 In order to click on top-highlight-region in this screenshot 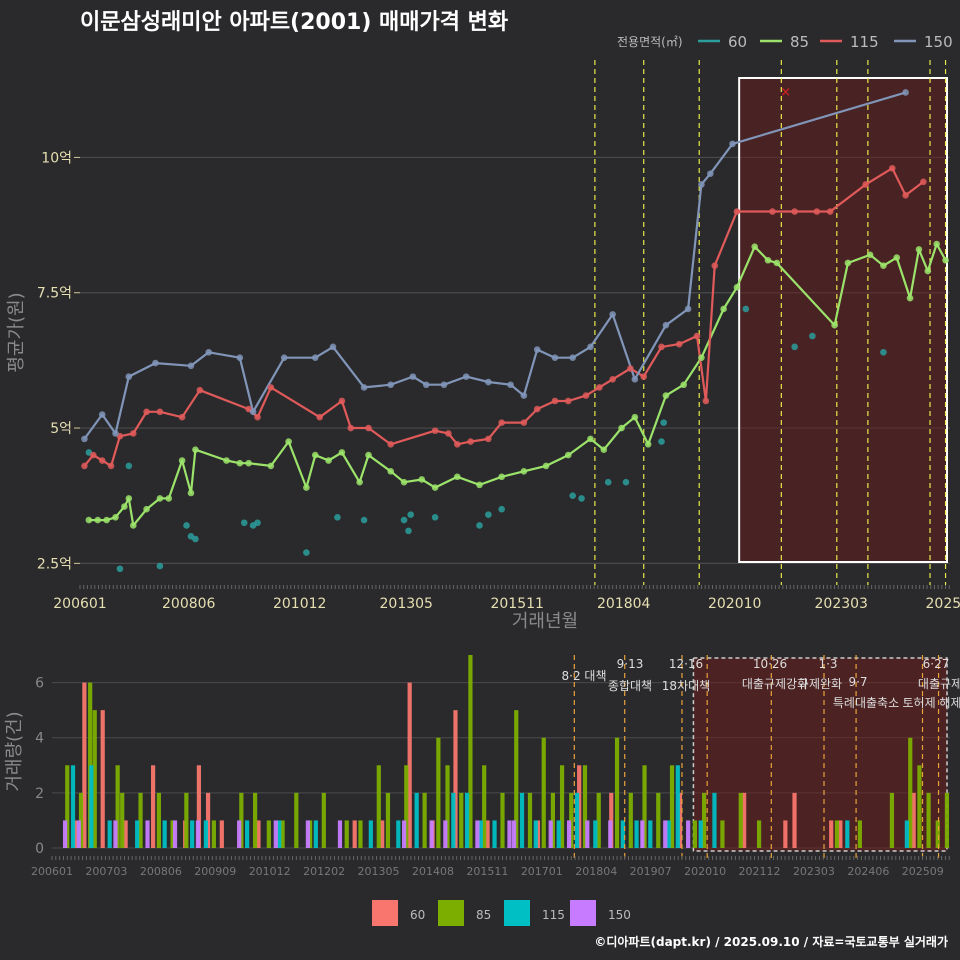, I will do `click(843, 320)`.